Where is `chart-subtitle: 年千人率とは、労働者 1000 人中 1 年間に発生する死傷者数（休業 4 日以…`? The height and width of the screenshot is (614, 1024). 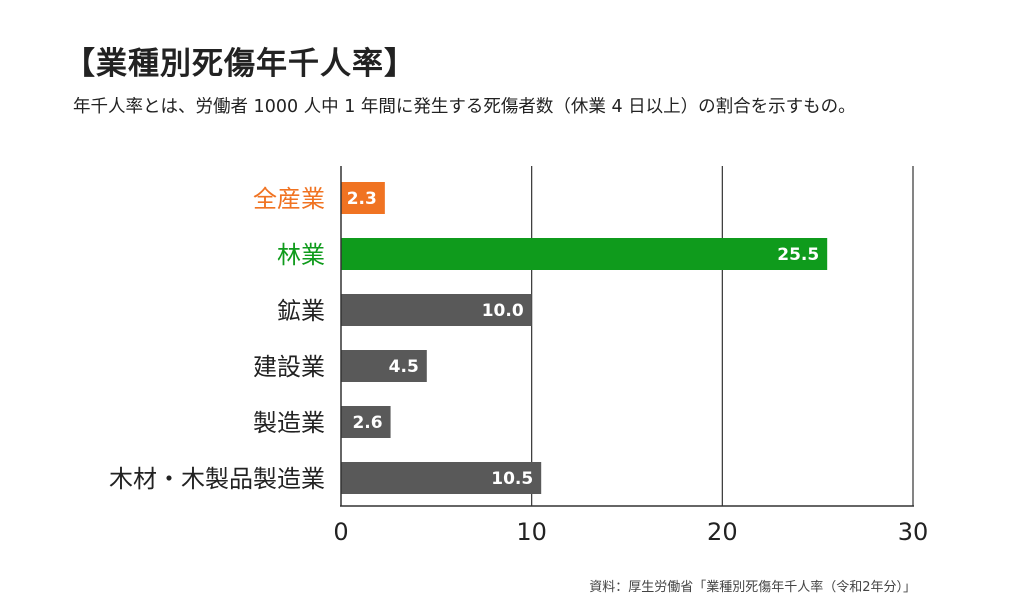 chart-subtitle: 年千人率とは、労働者 1000 人中 1 年間に発生する死傷者数（休業 4 日以… is located at coordinates (464, 107).